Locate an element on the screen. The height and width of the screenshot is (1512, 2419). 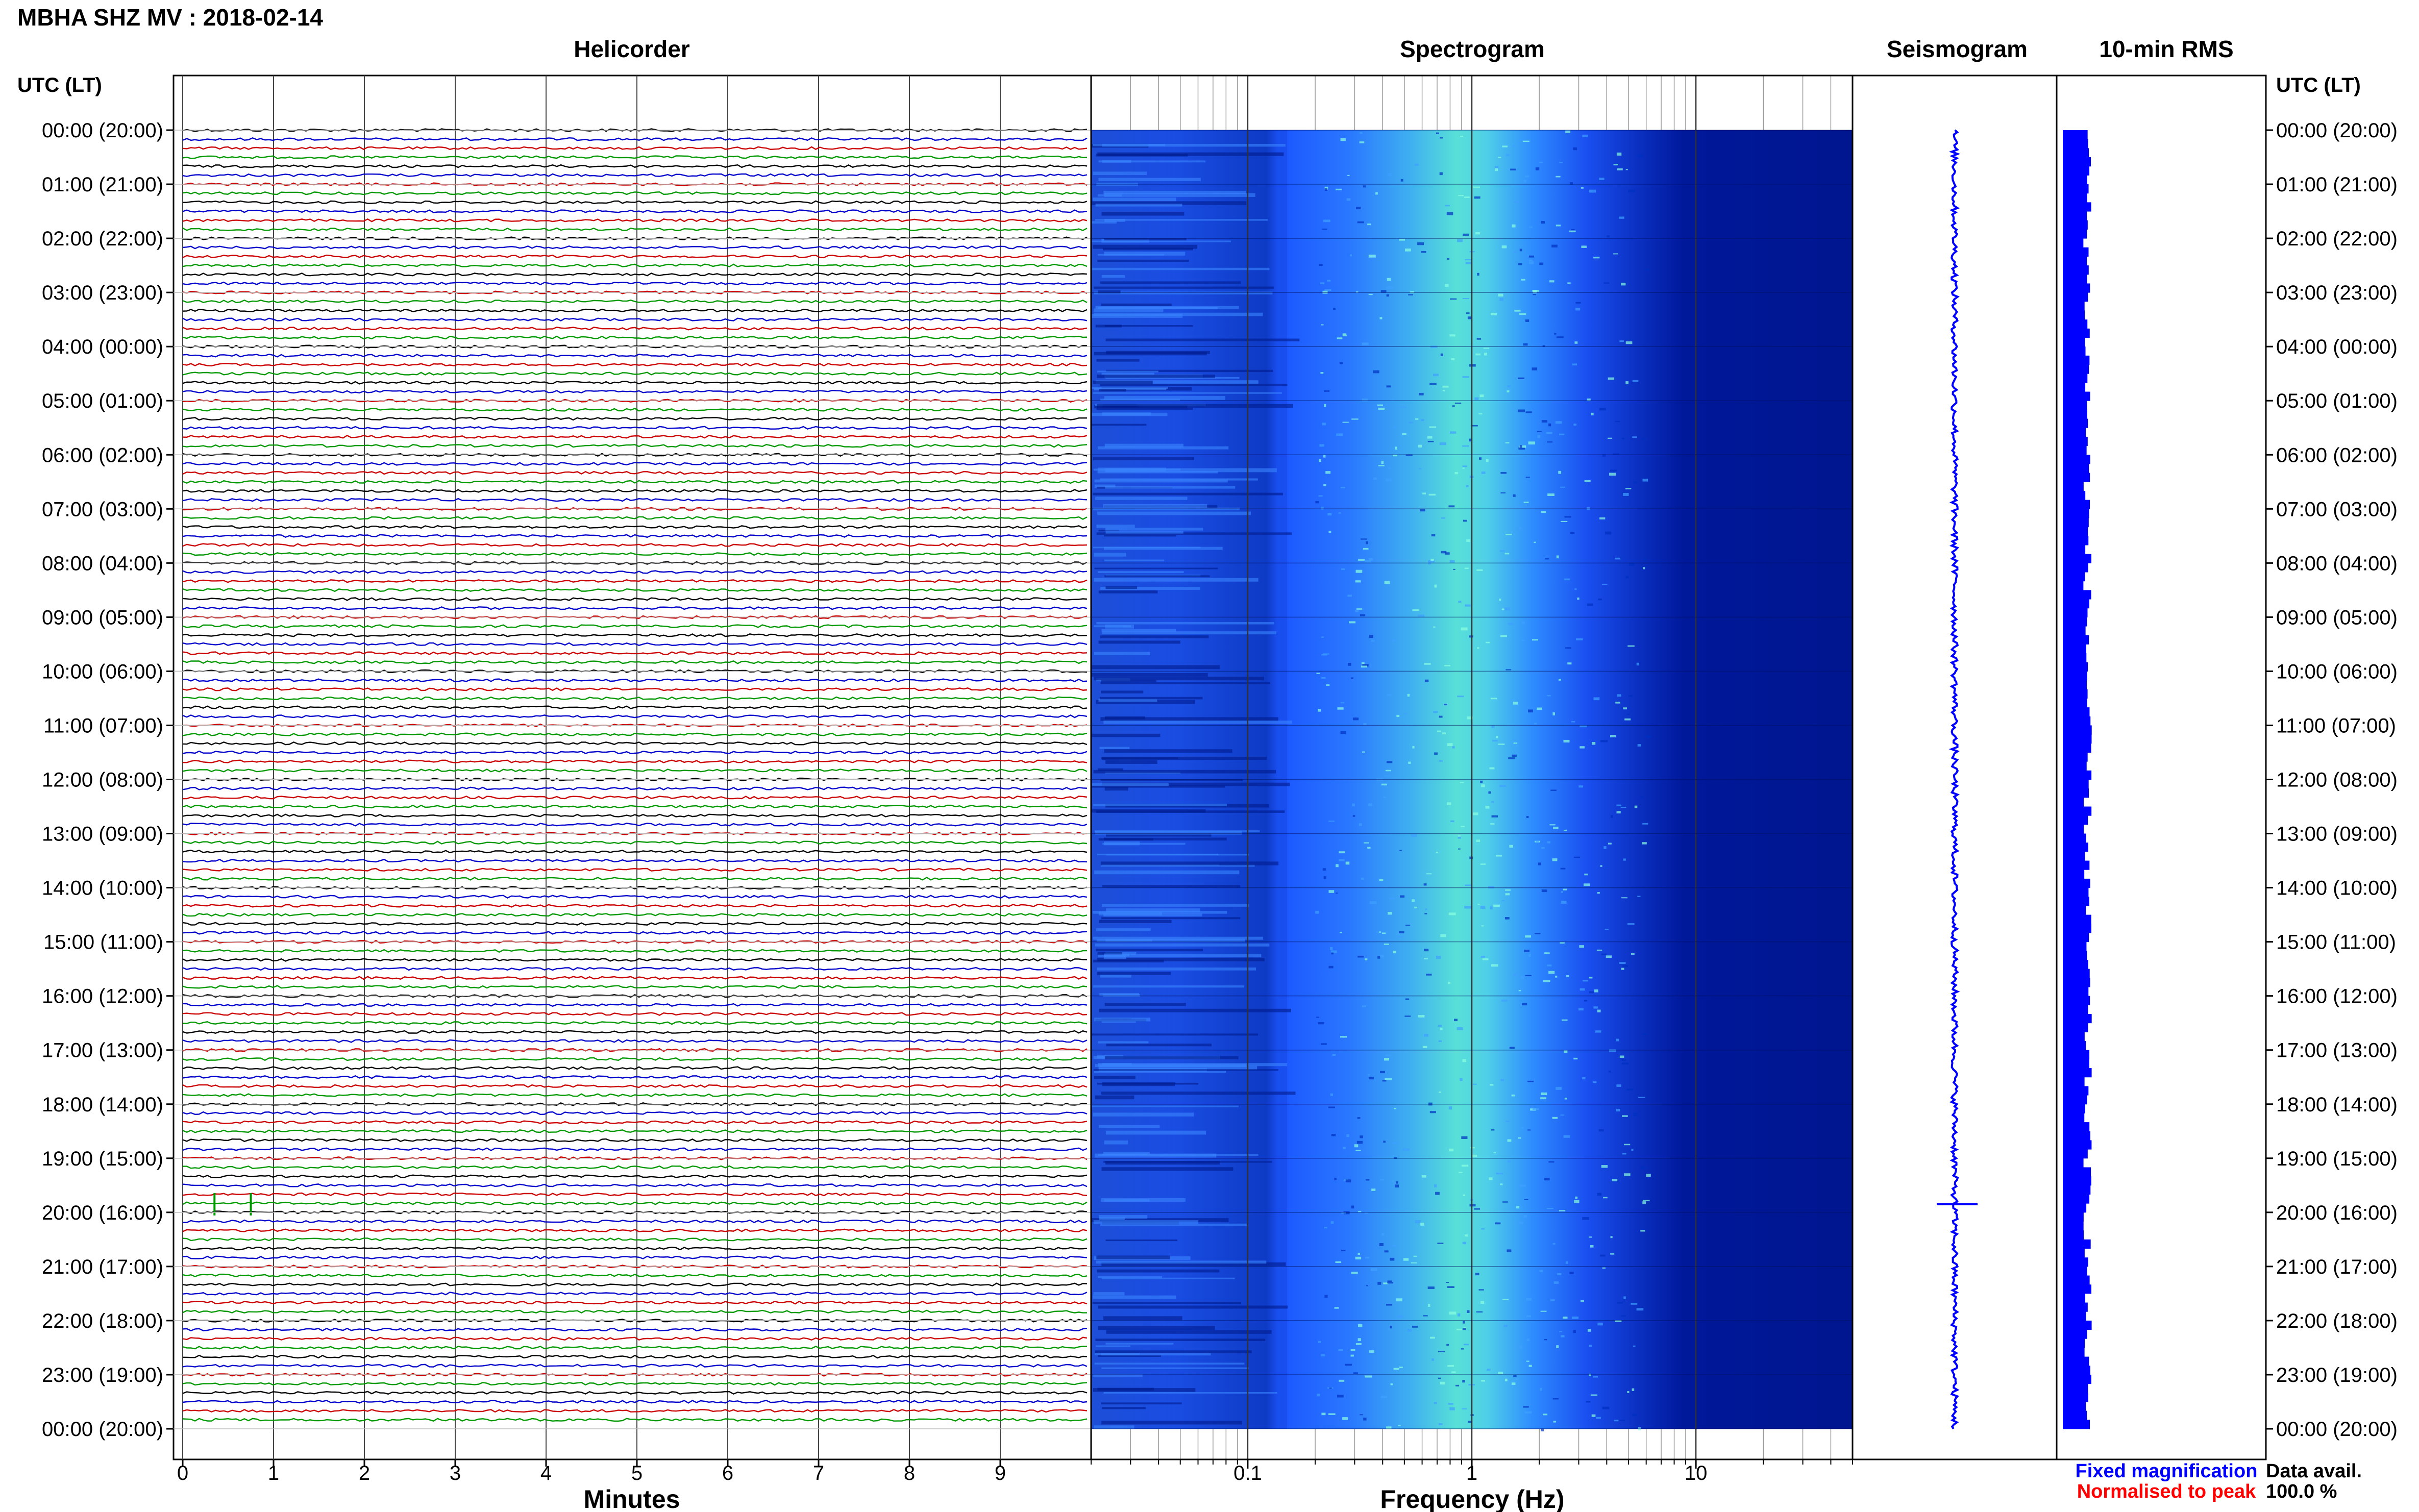
minute-tick-label: 7 is located at coordinates (818, 1473).